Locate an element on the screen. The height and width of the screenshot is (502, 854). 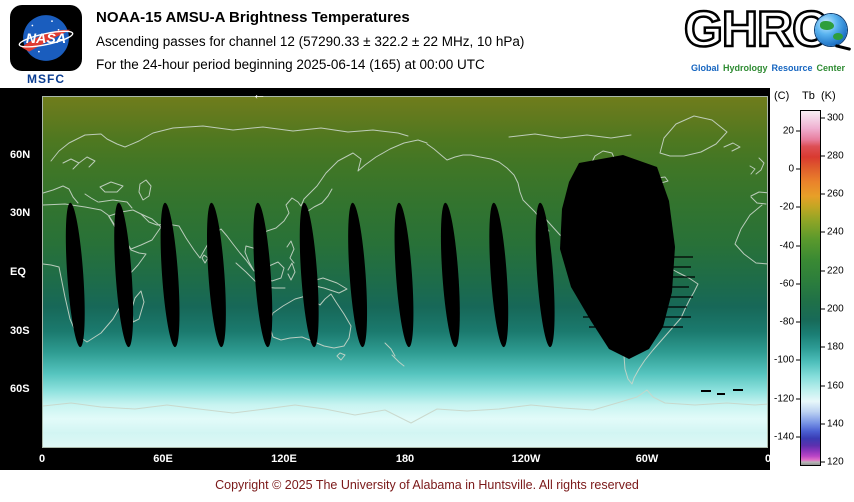
longitude-axis: 0 60E 120E 180 120W 60W 0 is located at coordinates (405, 460).